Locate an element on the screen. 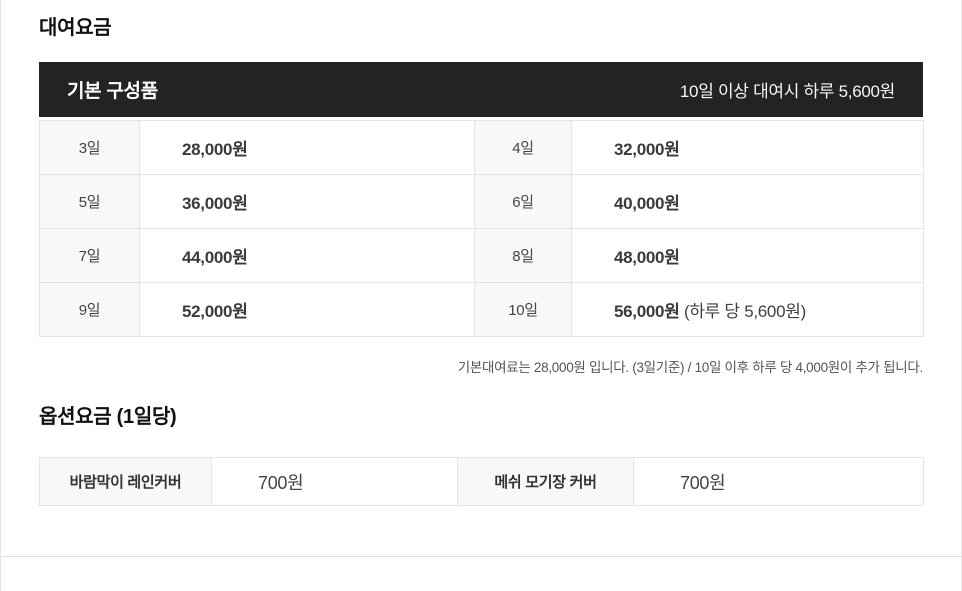 The height and width of the screenshot is (591, 962). basic-components-label: 기본 구성품 is located at coordinates (112, 91).